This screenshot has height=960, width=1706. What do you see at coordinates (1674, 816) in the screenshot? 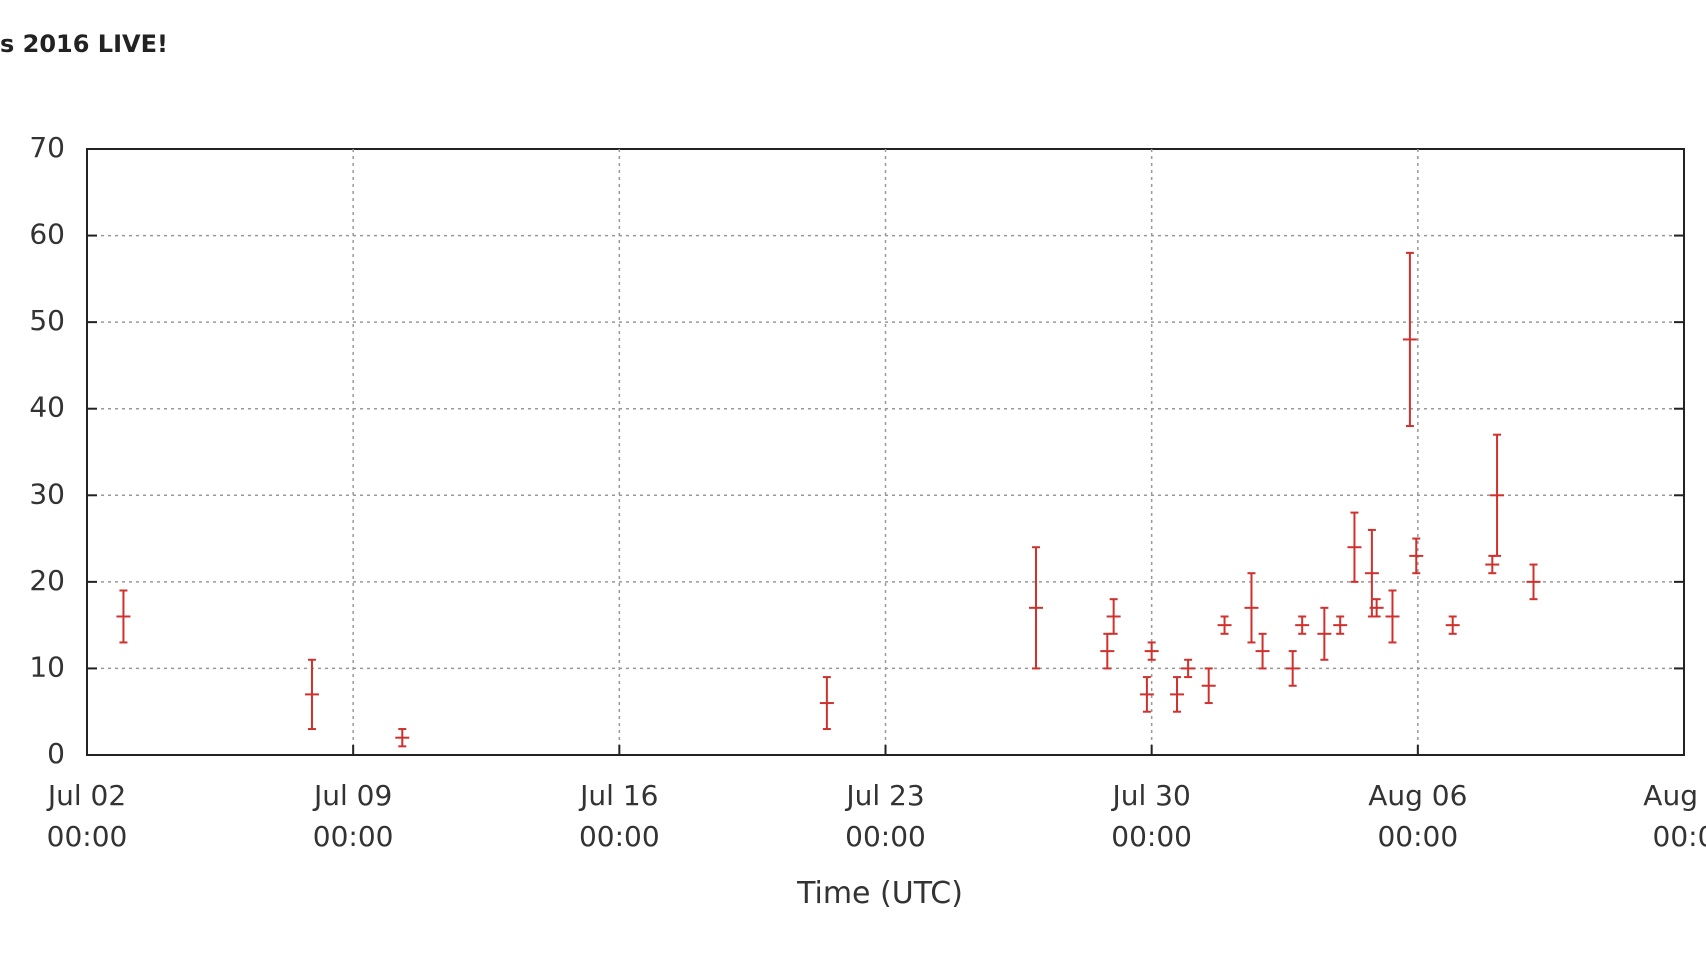
I see `x-tick-label: Aug 1 00:0` at bounding box center [1674, 816].